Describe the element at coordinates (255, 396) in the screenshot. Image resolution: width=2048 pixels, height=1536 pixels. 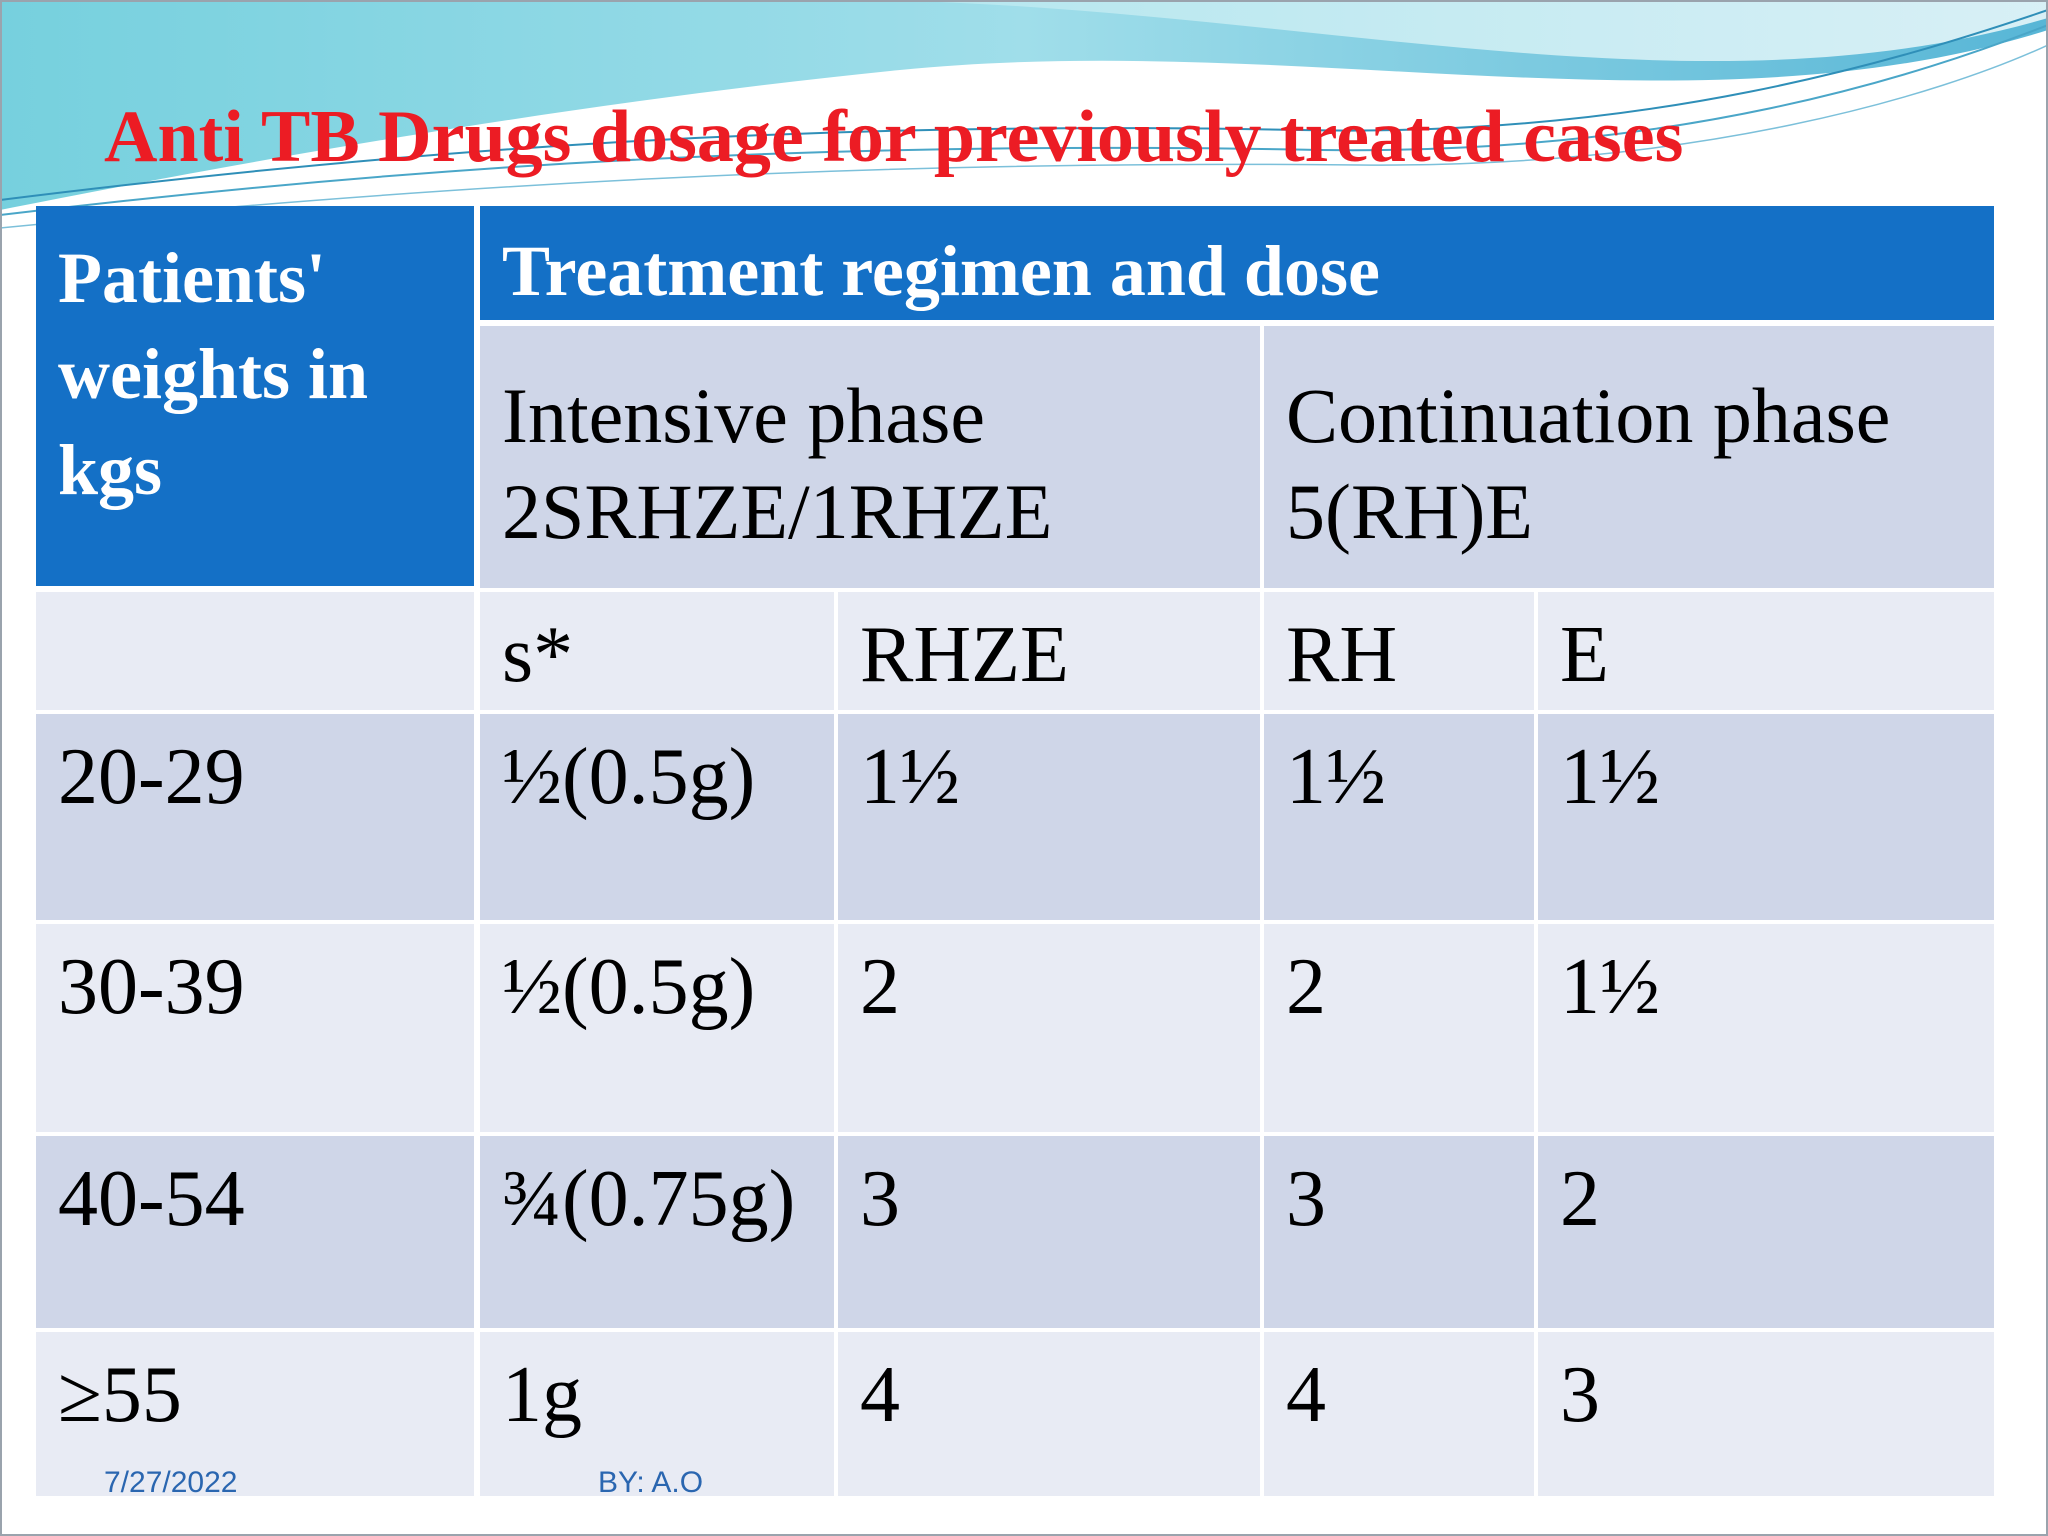
I see `weight-column-header: Patients' weights in kgs` at that location.